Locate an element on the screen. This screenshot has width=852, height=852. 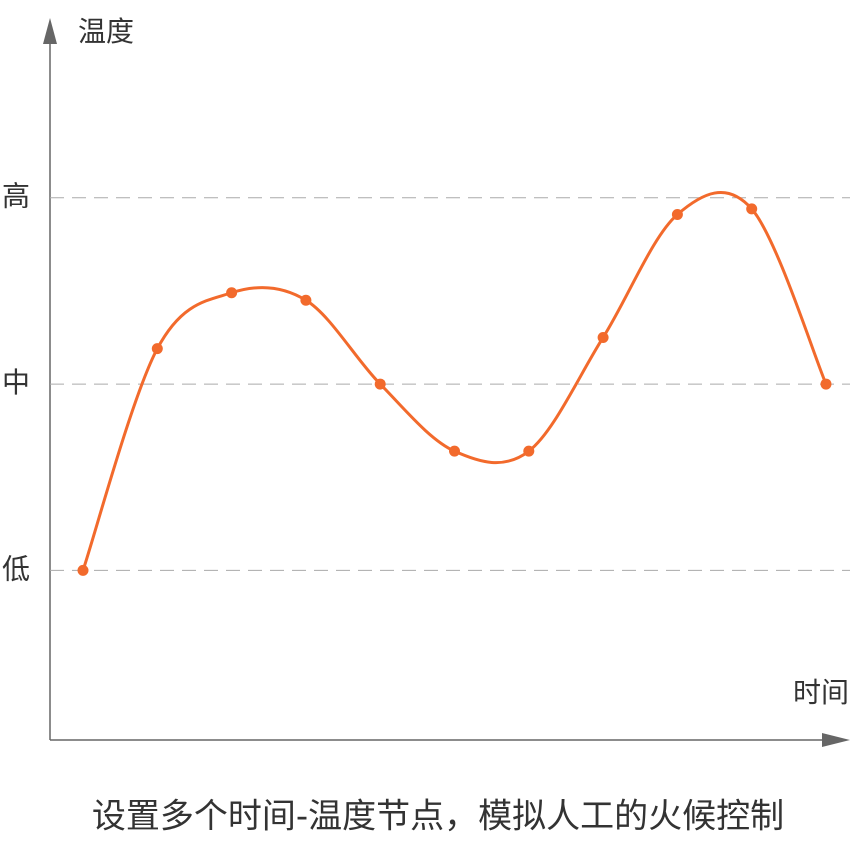
y-axis-arrow is located at coordinates (50, 31).